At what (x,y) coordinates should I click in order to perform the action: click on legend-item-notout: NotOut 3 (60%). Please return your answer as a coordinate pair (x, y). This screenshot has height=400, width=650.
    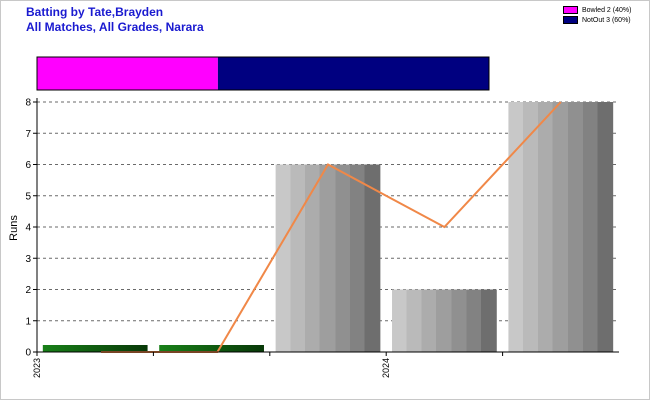
    Looking at the image, I should click on (597, 20).